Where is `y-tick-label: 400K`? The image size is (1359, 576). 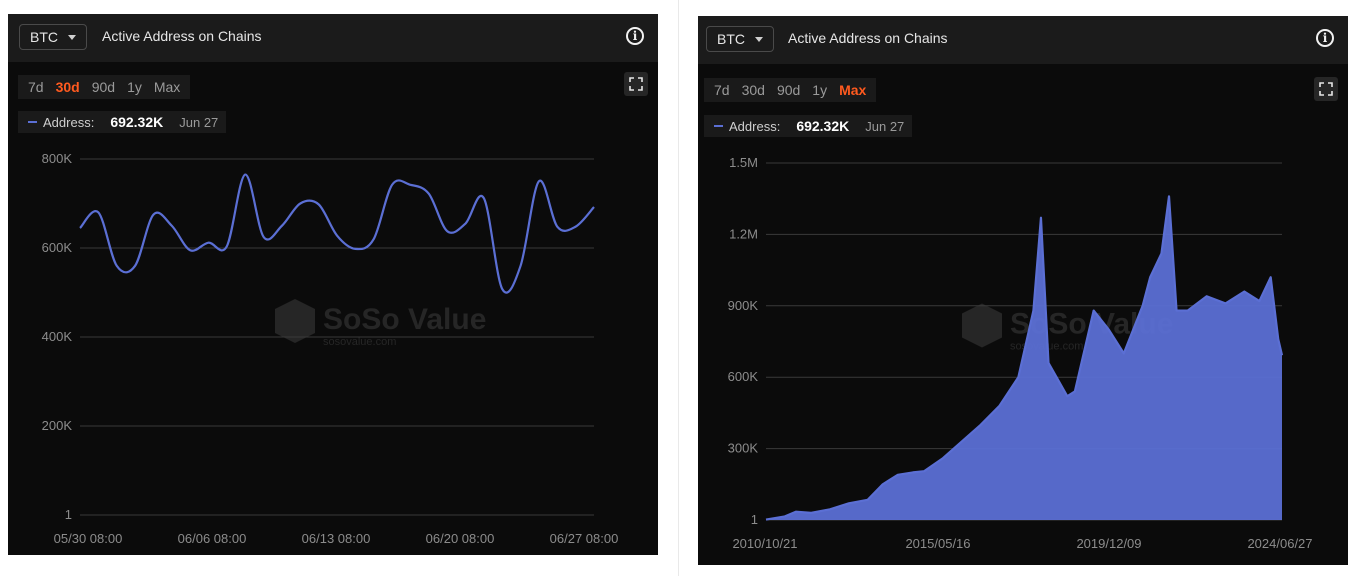
y-tick-label: 400K is located at coordinates (57, 336).